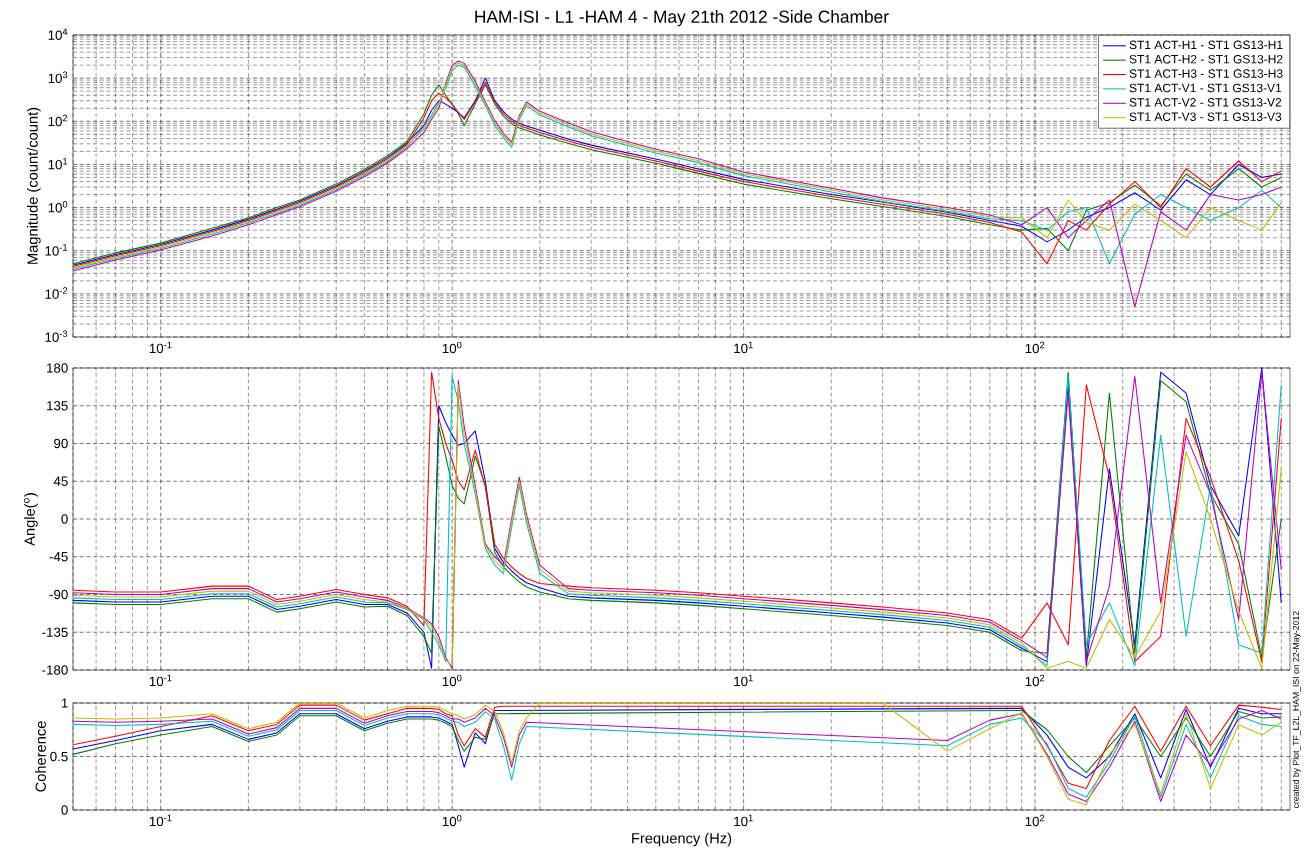 The image size is (1306, 851). I want to click on y-tick-label: 10$^{-1}$, so click(56, 250).